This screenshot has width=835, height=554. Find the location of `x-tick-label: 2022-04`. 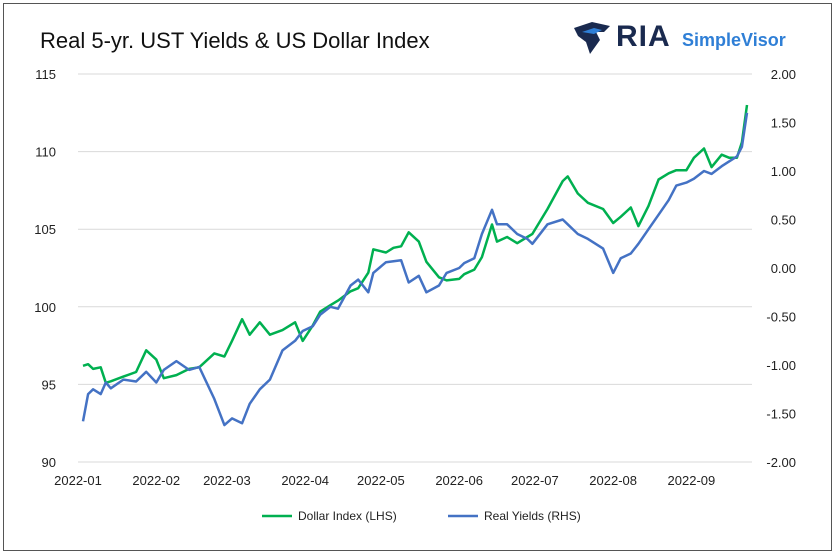

x-tick-label: 2022-04 is located at coordinates (305, 480).